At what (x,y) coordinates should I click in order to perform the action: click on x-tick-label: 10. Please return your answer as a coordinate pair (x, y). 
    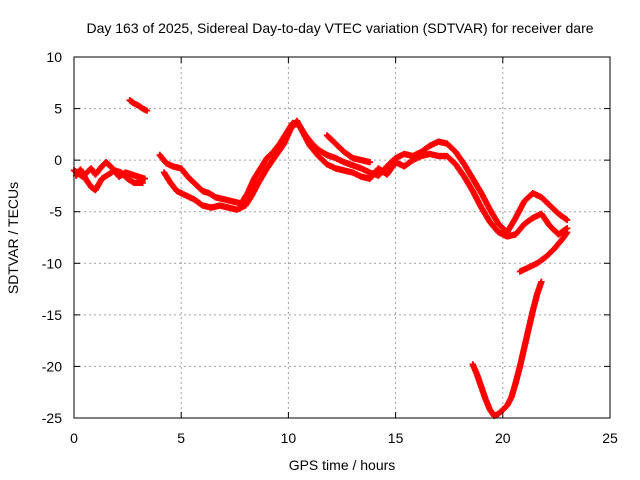
    Looking at the image, I should click on (289, 438).